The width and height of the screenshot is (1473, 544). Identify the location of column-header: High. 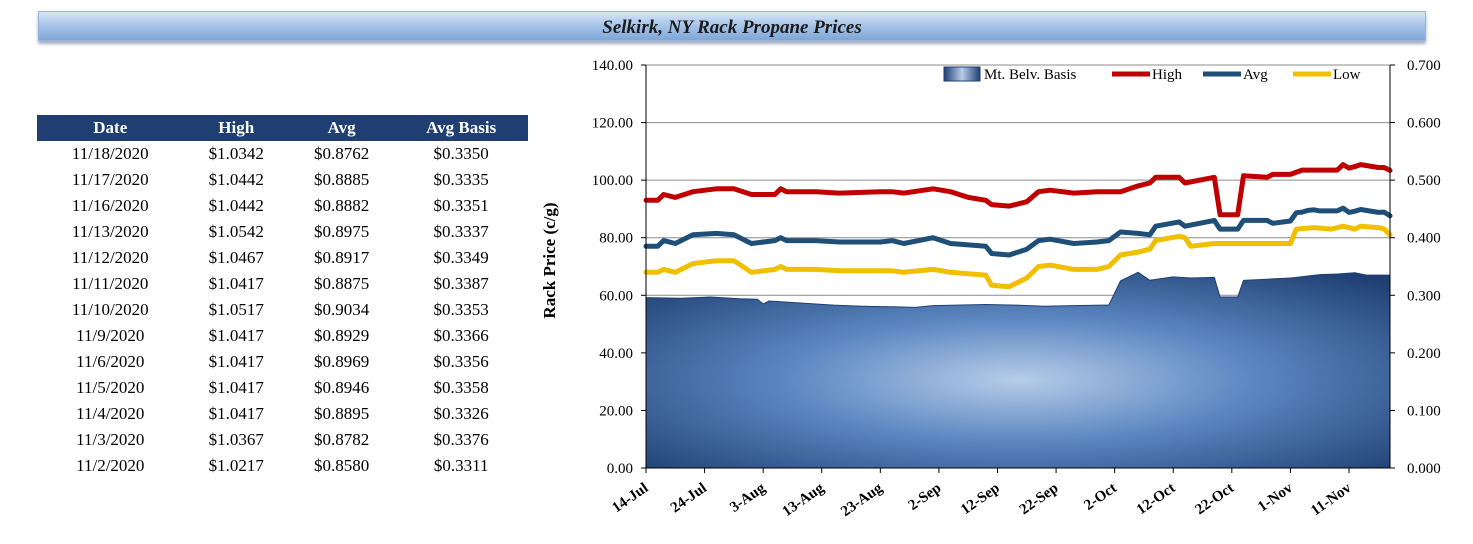
(236, 128).